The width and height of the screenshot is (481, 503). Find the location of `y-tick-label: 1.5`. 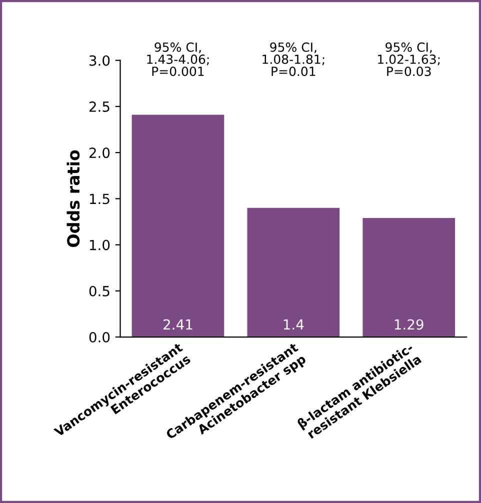

y-tick-label: 1.5 is located at coordinates (100, 199).